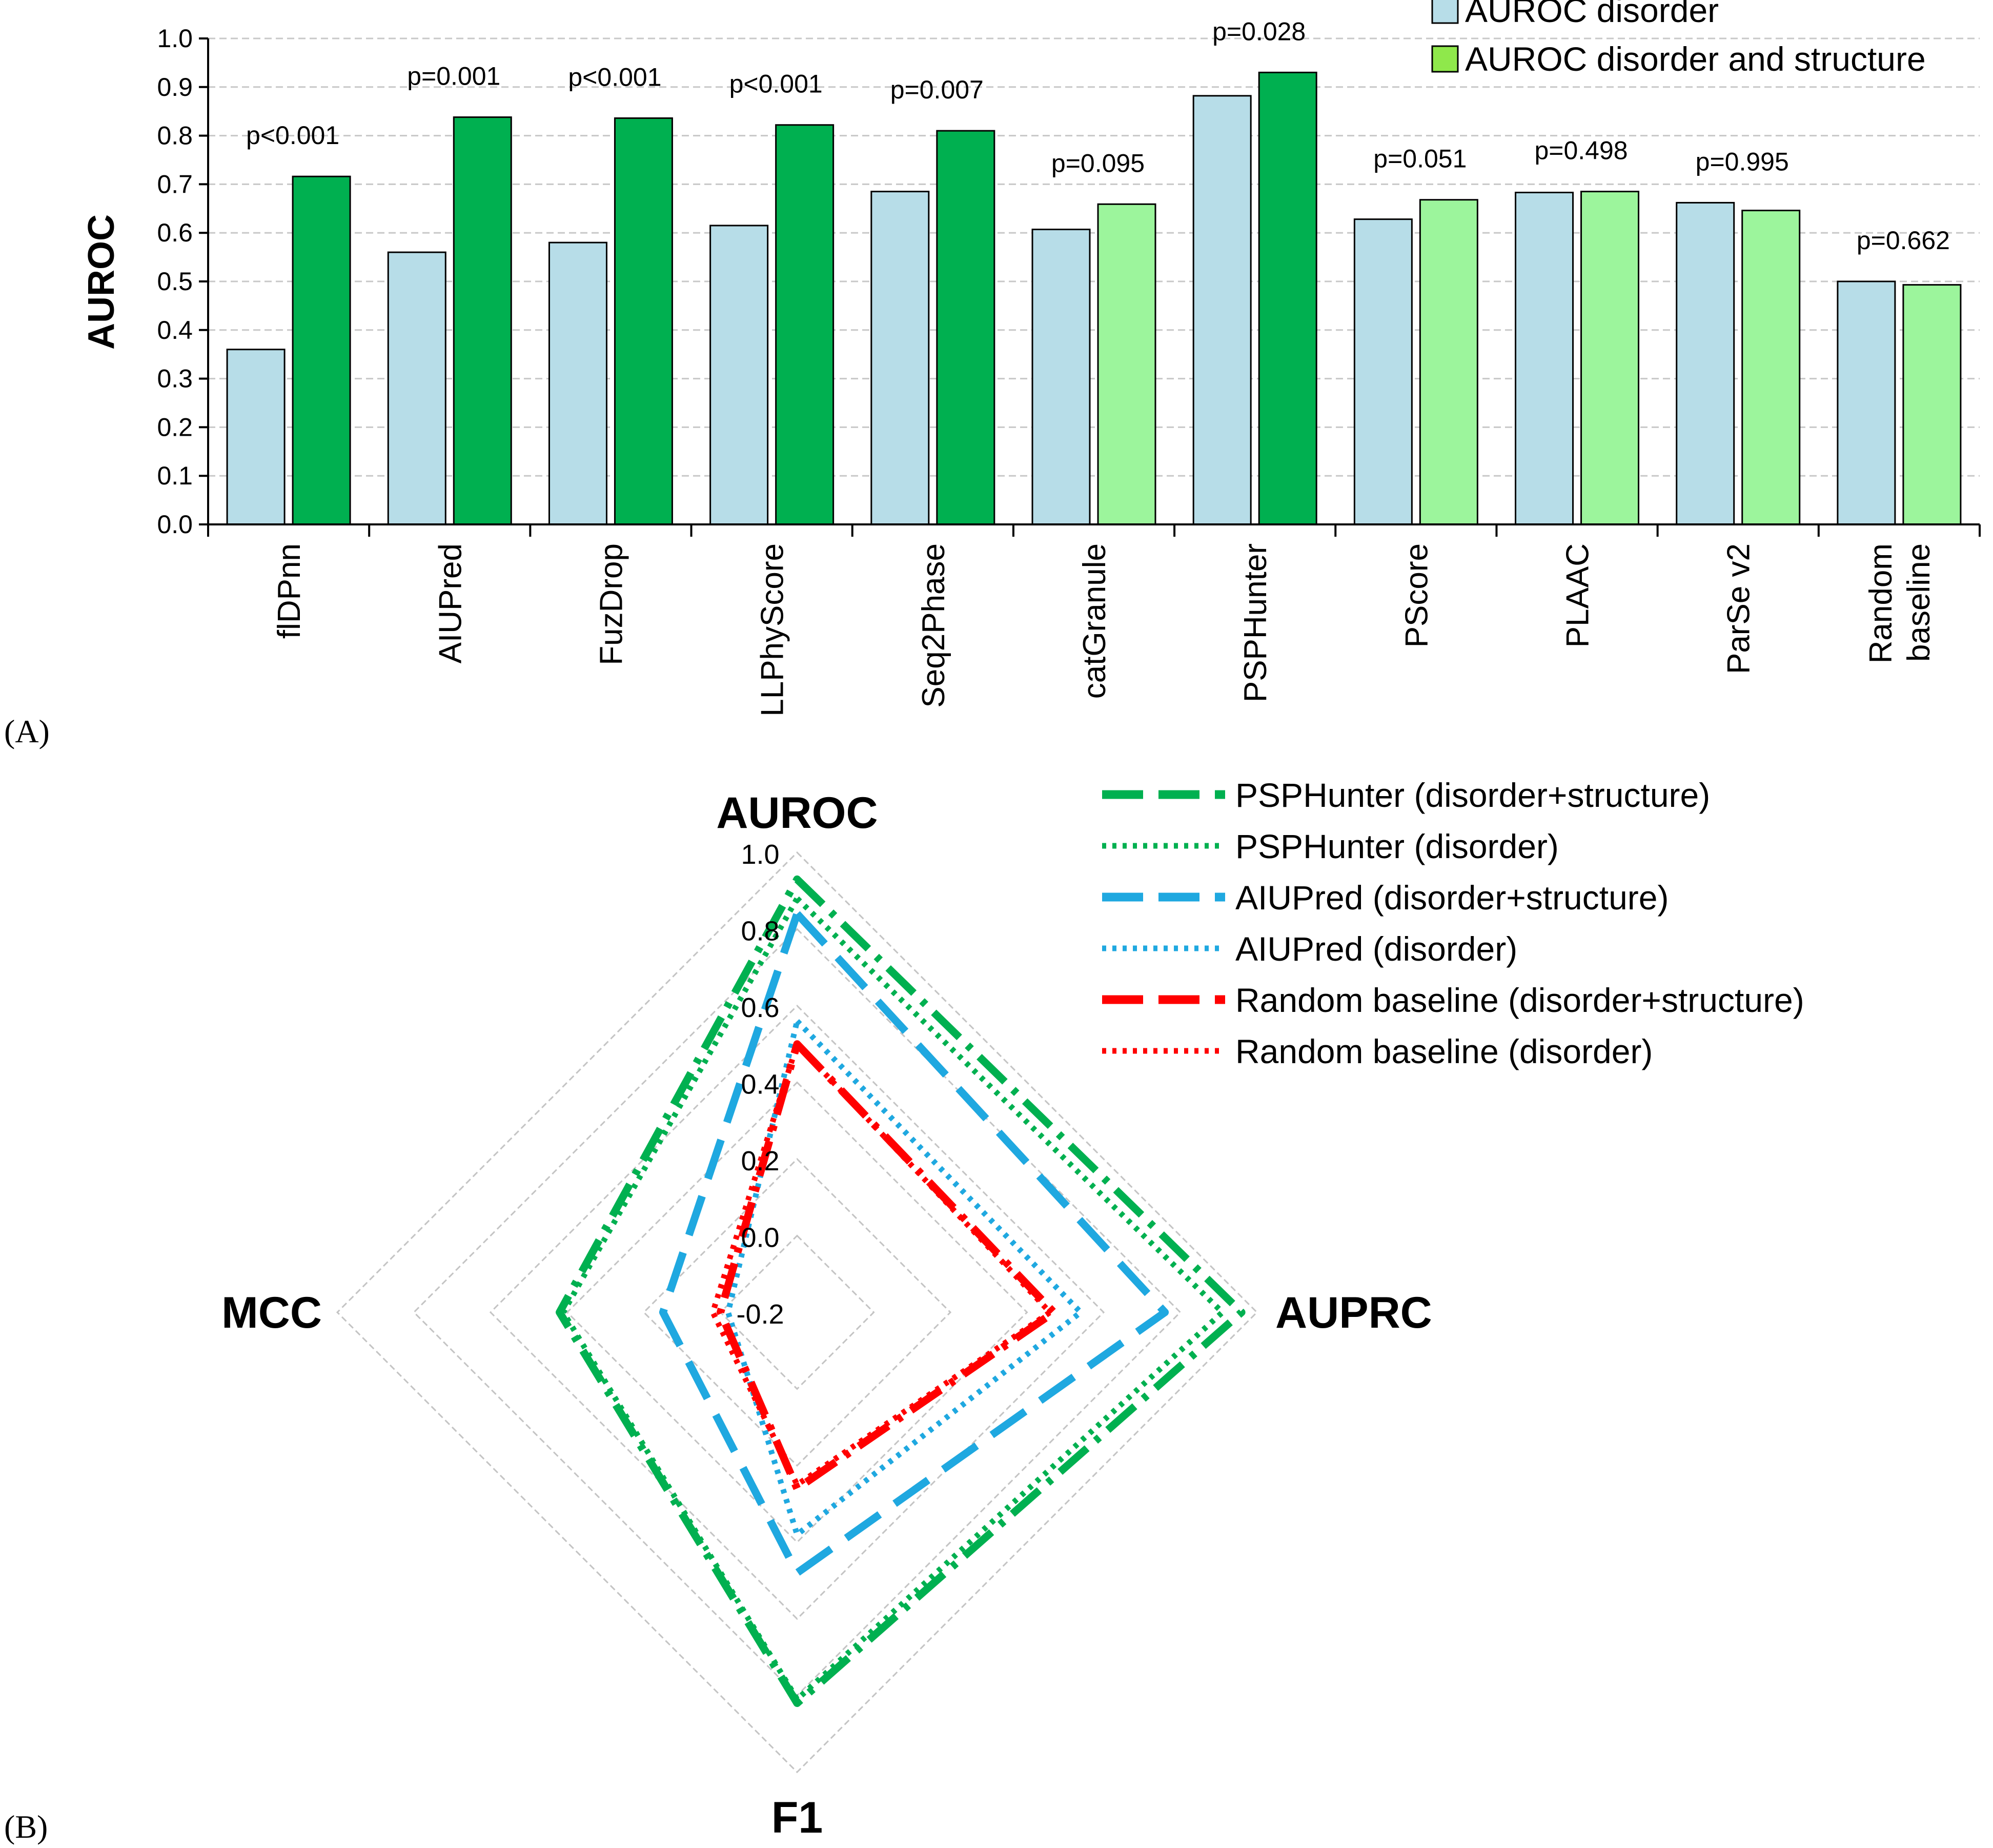  Describe the element at coordinates (797, 813) in the screenshot. I see `radar-axis-label: AUROC` at that location.